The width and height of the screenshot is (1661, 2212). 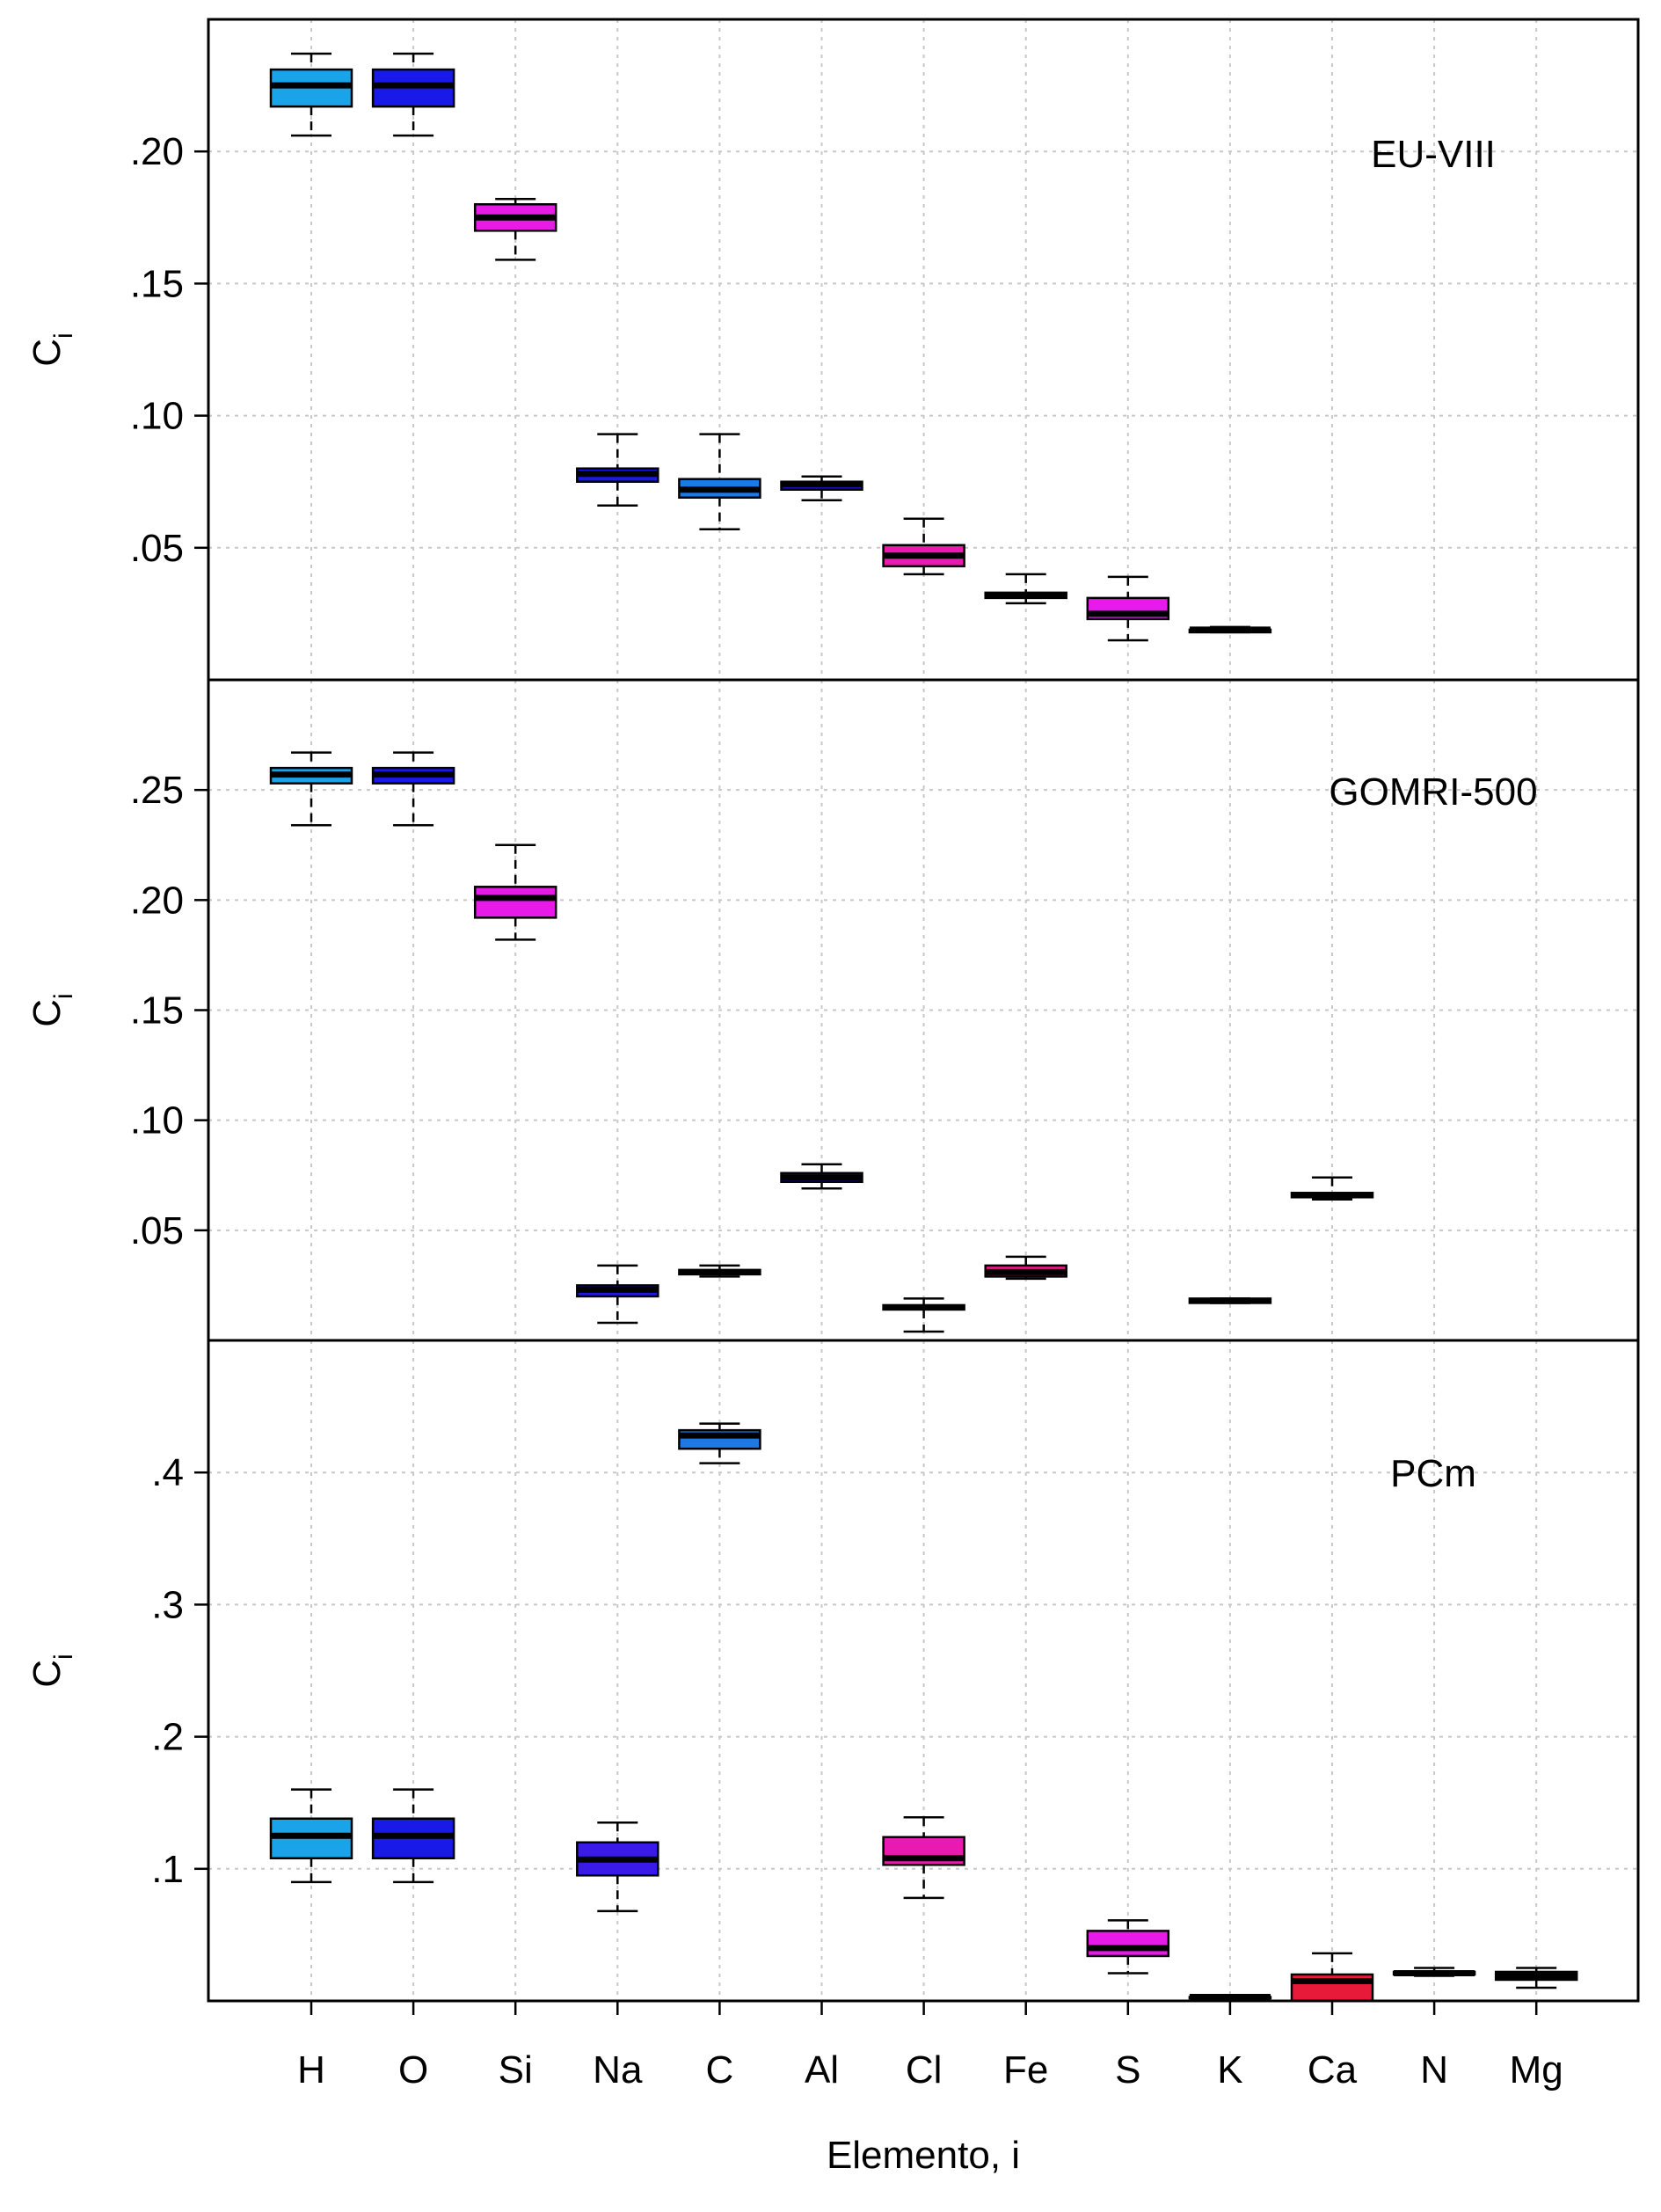 I want to click on x-tick-label-h: H, so click(x=311, y=2070).